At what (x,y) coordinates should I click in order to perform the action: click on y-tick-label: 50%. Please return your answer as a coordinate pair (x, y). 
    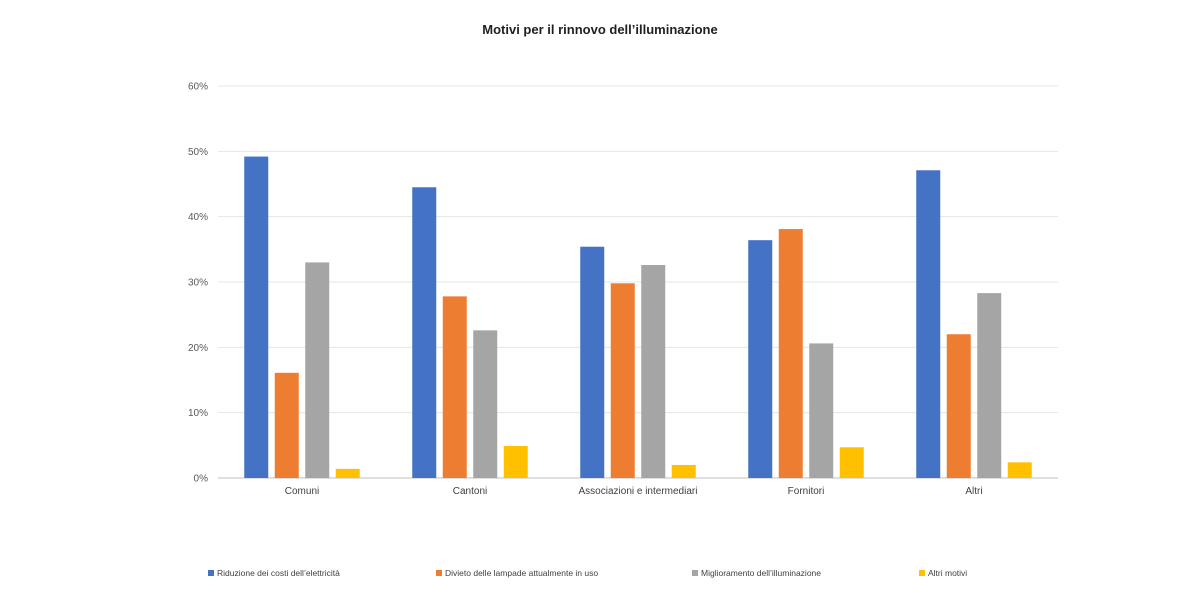
    Looking at the image, I should click on (198, 152).